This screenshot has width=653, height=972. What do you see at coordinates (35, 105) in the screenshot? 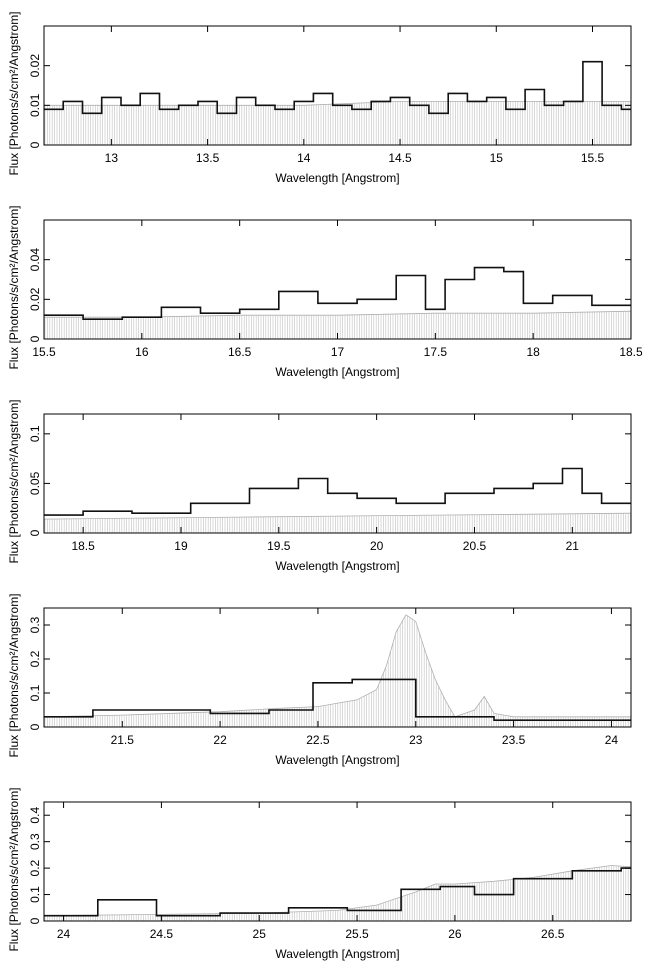
I see `y-tick-label: 0.01` at bounding box center [35, 105].